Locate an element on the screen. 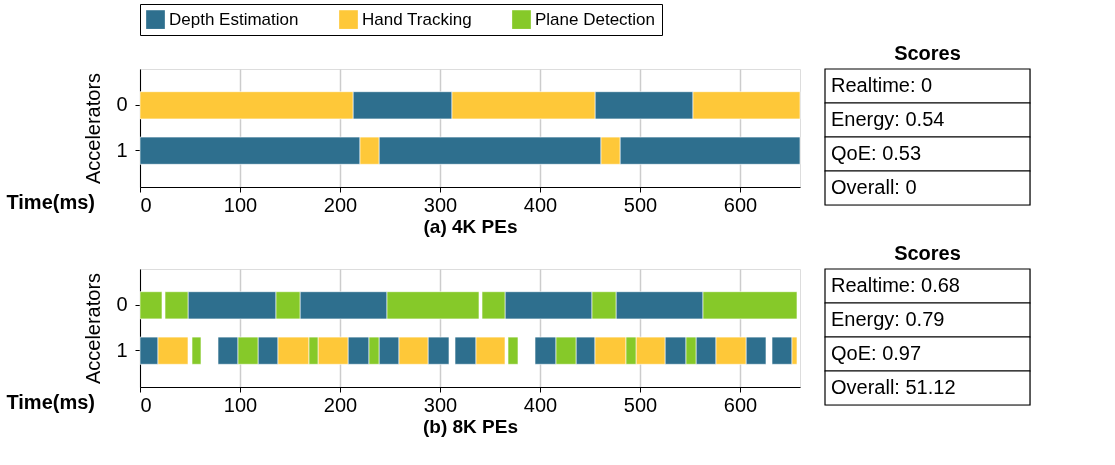 Image resolution: width=1115 pixels, height=465 pixels. legend-label: Plane Detection is located at coordinates (595, 19).